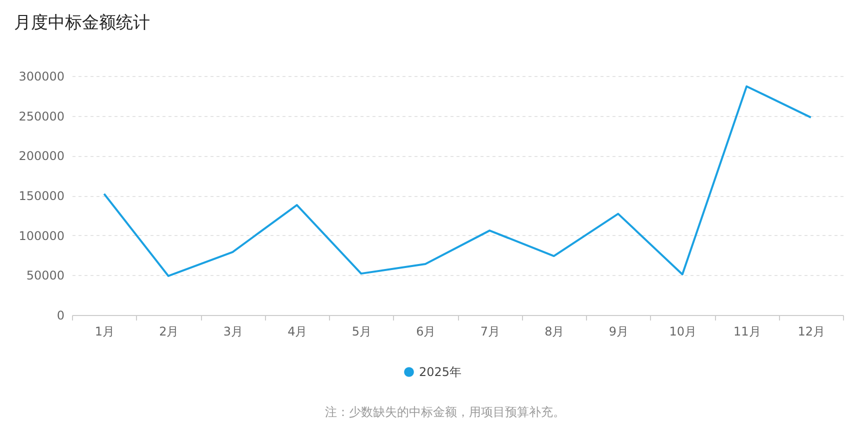  Describe the element at coordinates (41, 156) in the screenshot. I see `y-tick-label: 200000` at that location.